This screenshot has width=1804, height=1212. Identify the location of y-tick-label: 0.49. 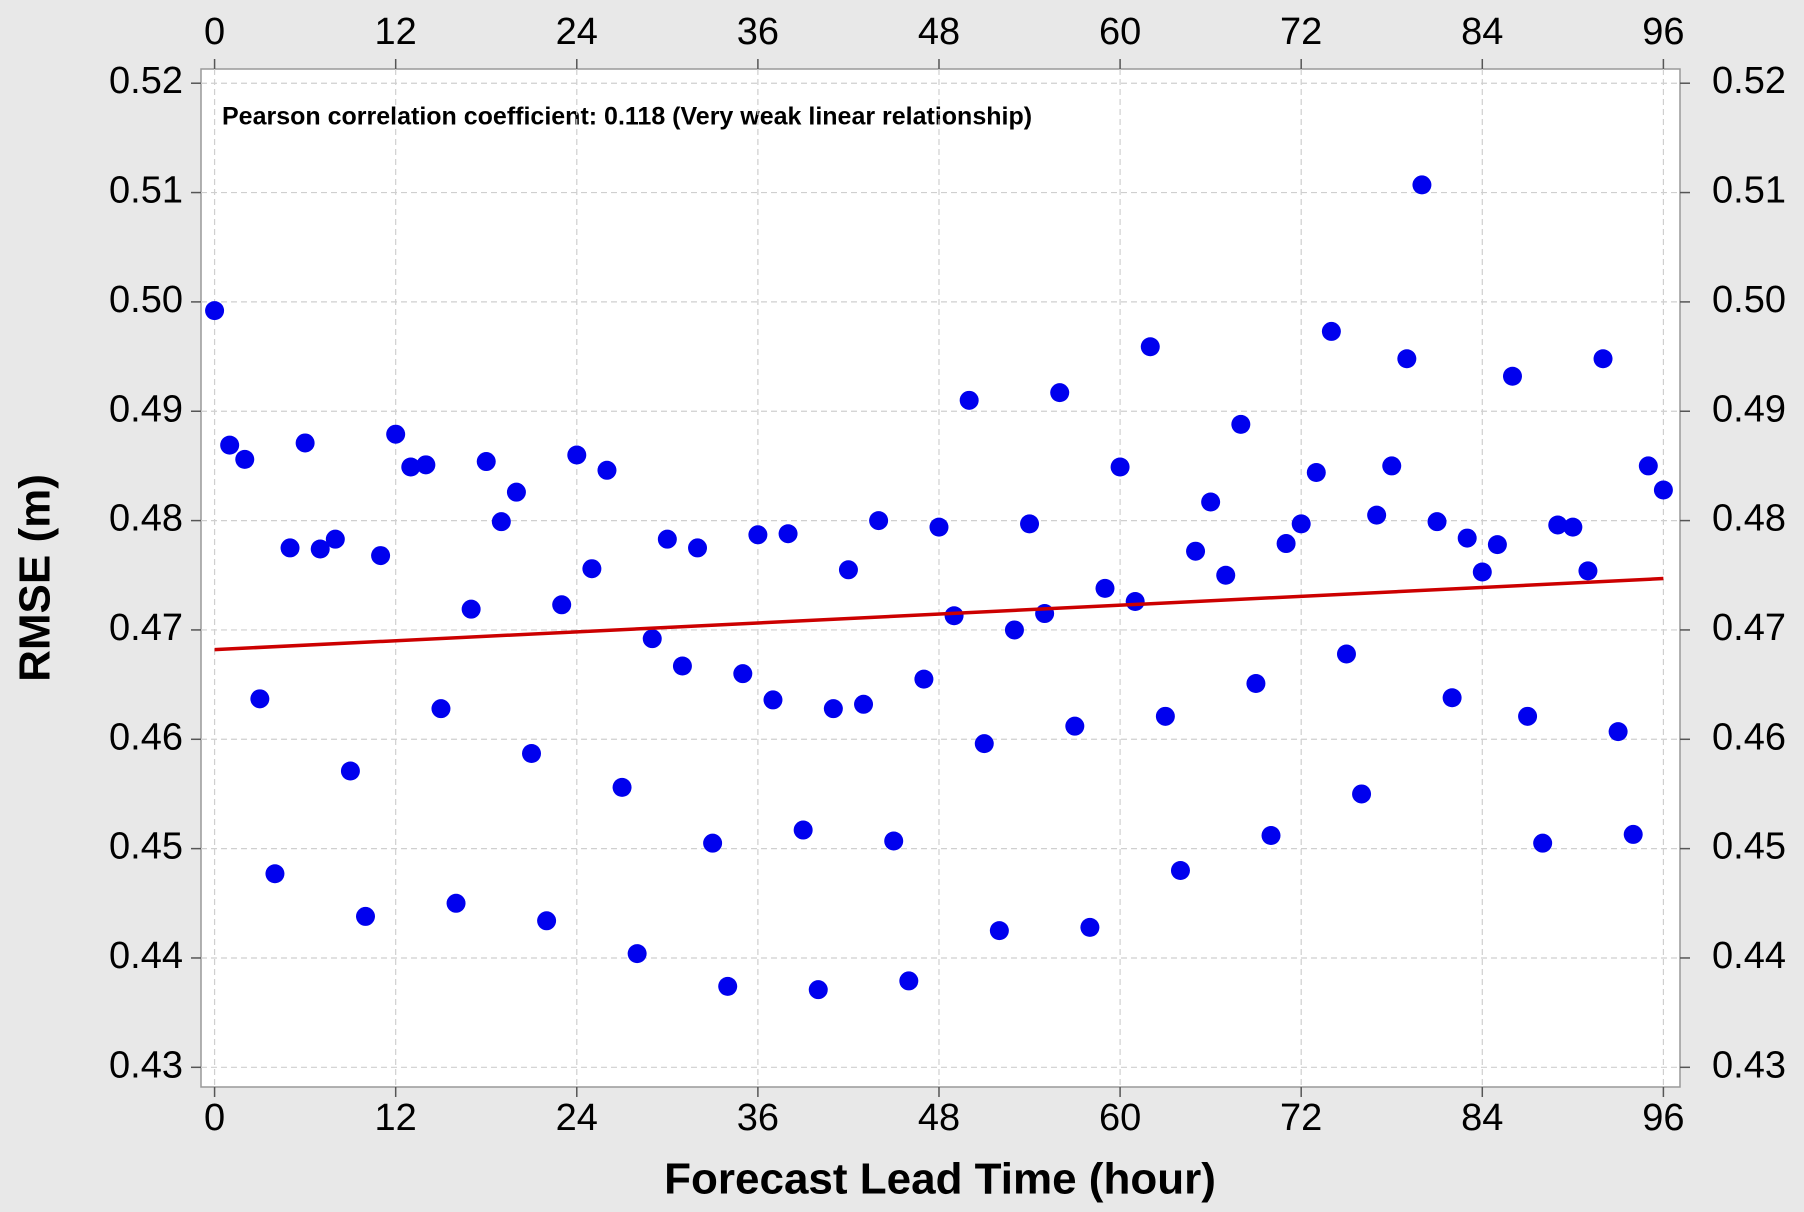
(146, 409).